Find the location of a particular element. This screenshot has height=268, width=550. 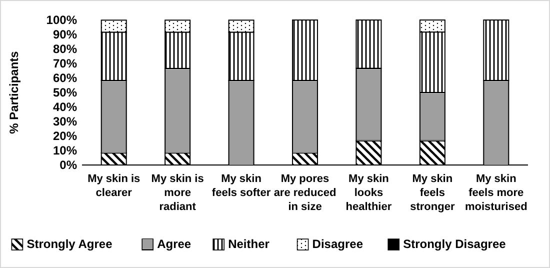

x-tick-label: My skin is more radiant is located at coordinates (177, 193).